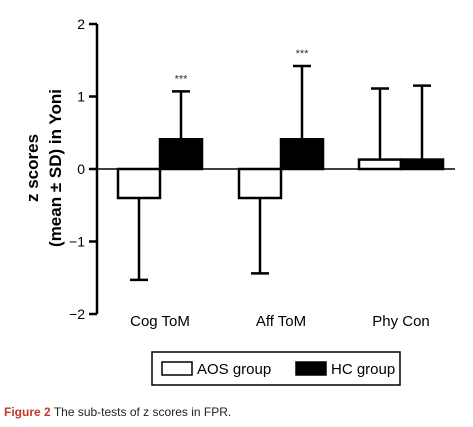 Image resolution: width=473 pixels, height=427 pixels. What do you see at coordinates (177, 368) in the screenshot?
I see `legend-swatch-aos` at bounding box center [177, 368].